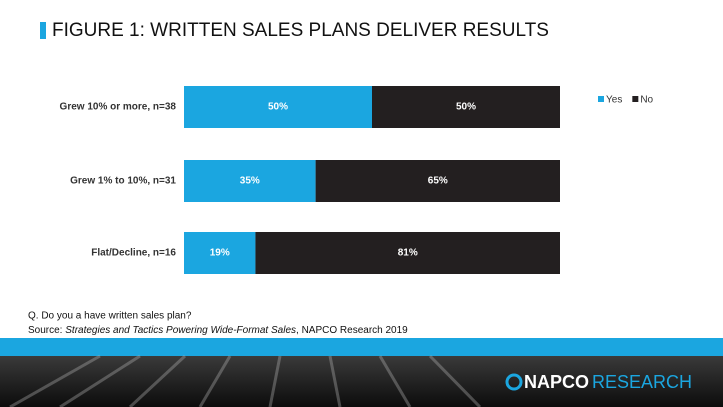  I want to click on source-suffix: , NAPCO Research 2019, so click(352, 330).